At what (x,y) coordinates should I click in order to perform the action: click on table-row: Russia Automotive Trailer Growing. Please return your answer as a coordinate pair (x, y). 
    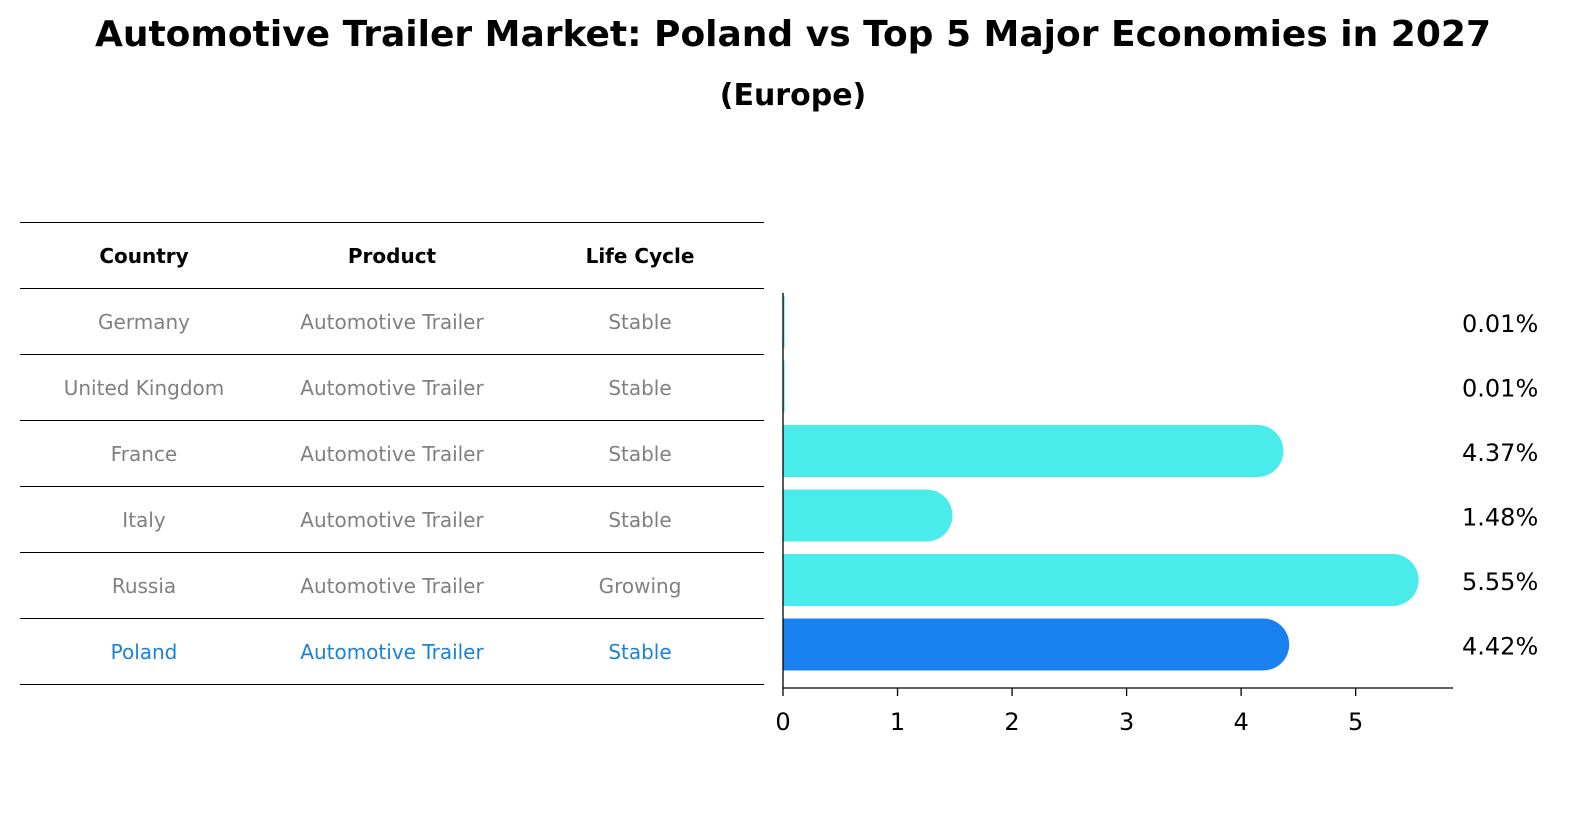
    Looking at the image, I should click on (392, 585).